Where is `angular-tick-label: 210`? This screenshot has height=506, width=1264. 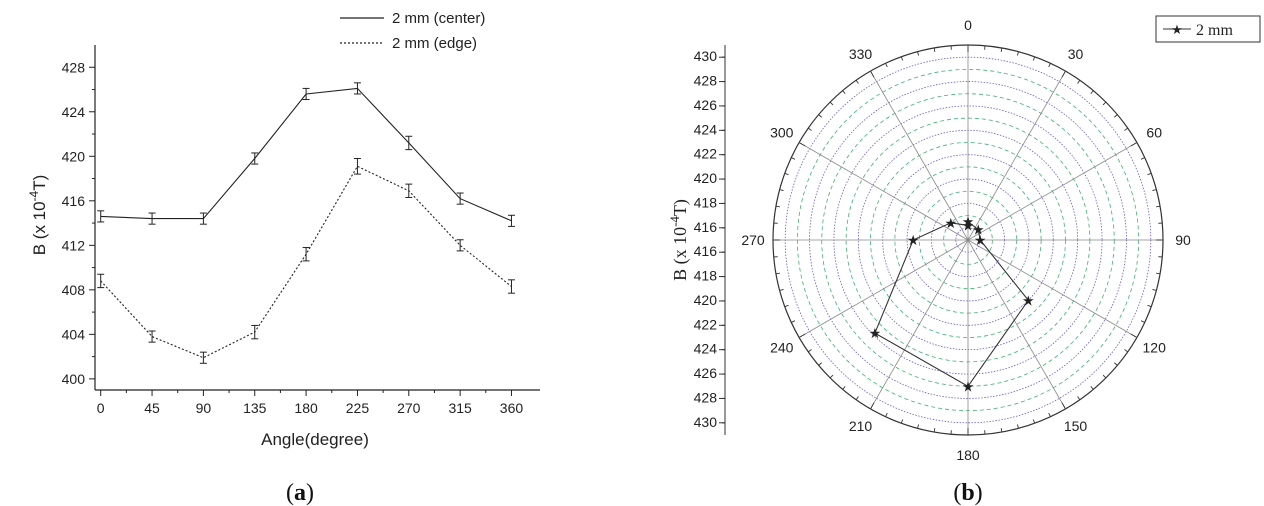
angular-tick-label: 210 is located at coordinates (861, 426).